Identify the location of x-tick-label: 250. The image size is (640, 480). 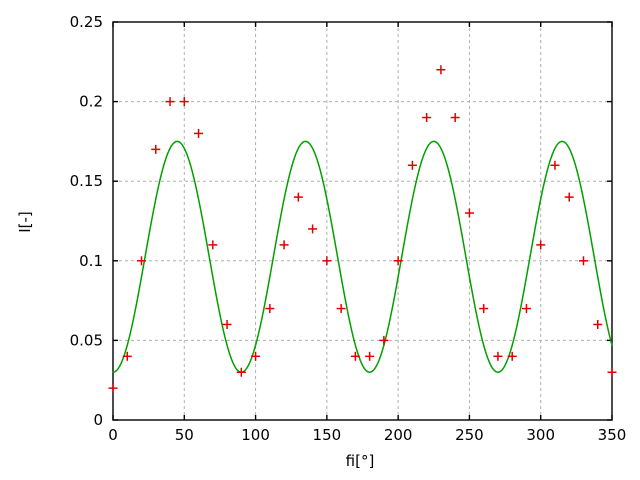
(469, 435).